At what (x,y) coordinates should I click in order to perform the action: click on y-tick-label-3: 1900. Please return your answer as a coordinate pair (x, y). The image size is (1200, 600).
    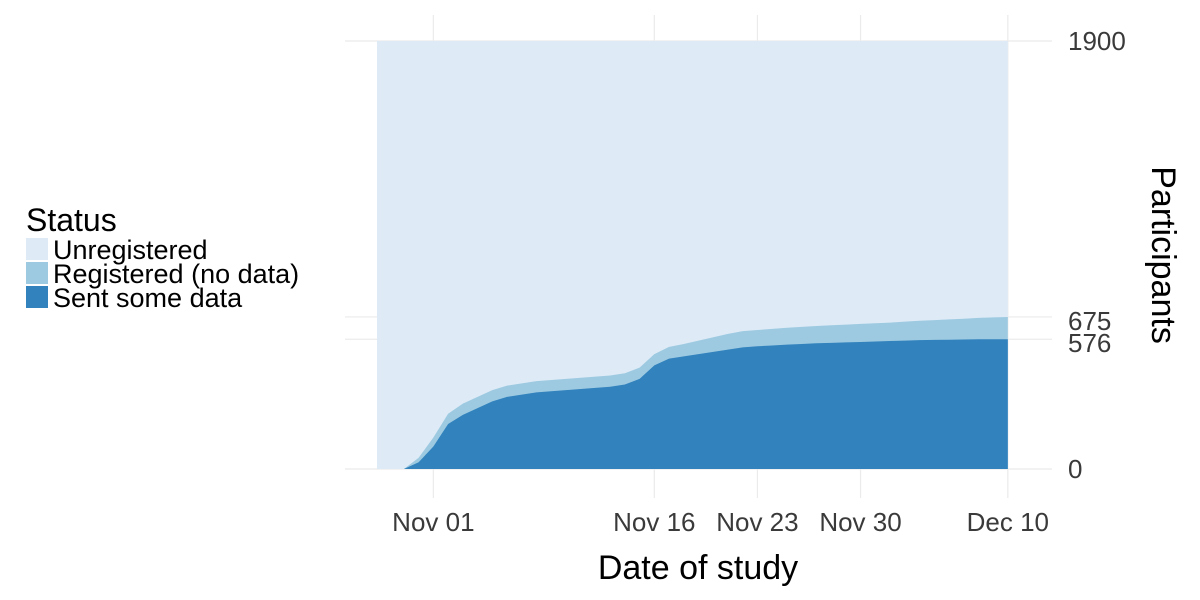
    Looking at the image, I should click on (1097, 41).